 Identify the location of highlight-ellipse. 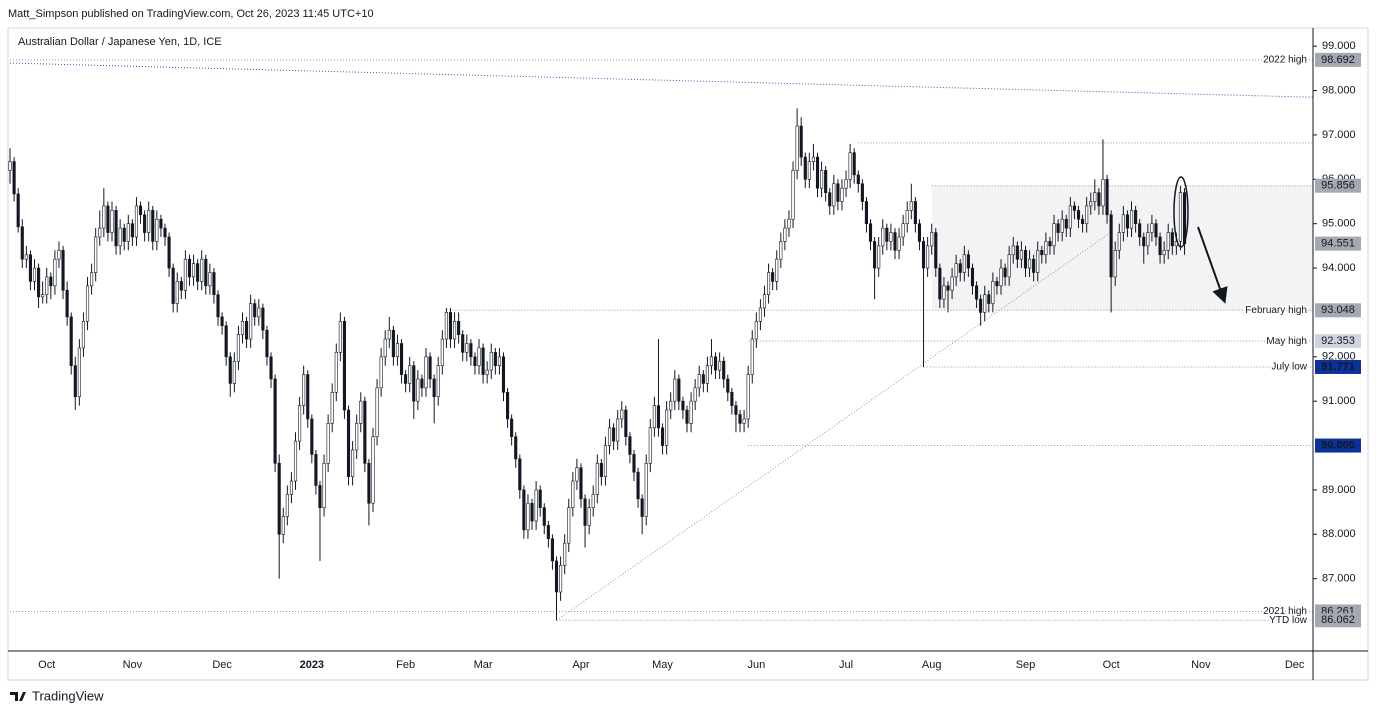
(1181, 212).